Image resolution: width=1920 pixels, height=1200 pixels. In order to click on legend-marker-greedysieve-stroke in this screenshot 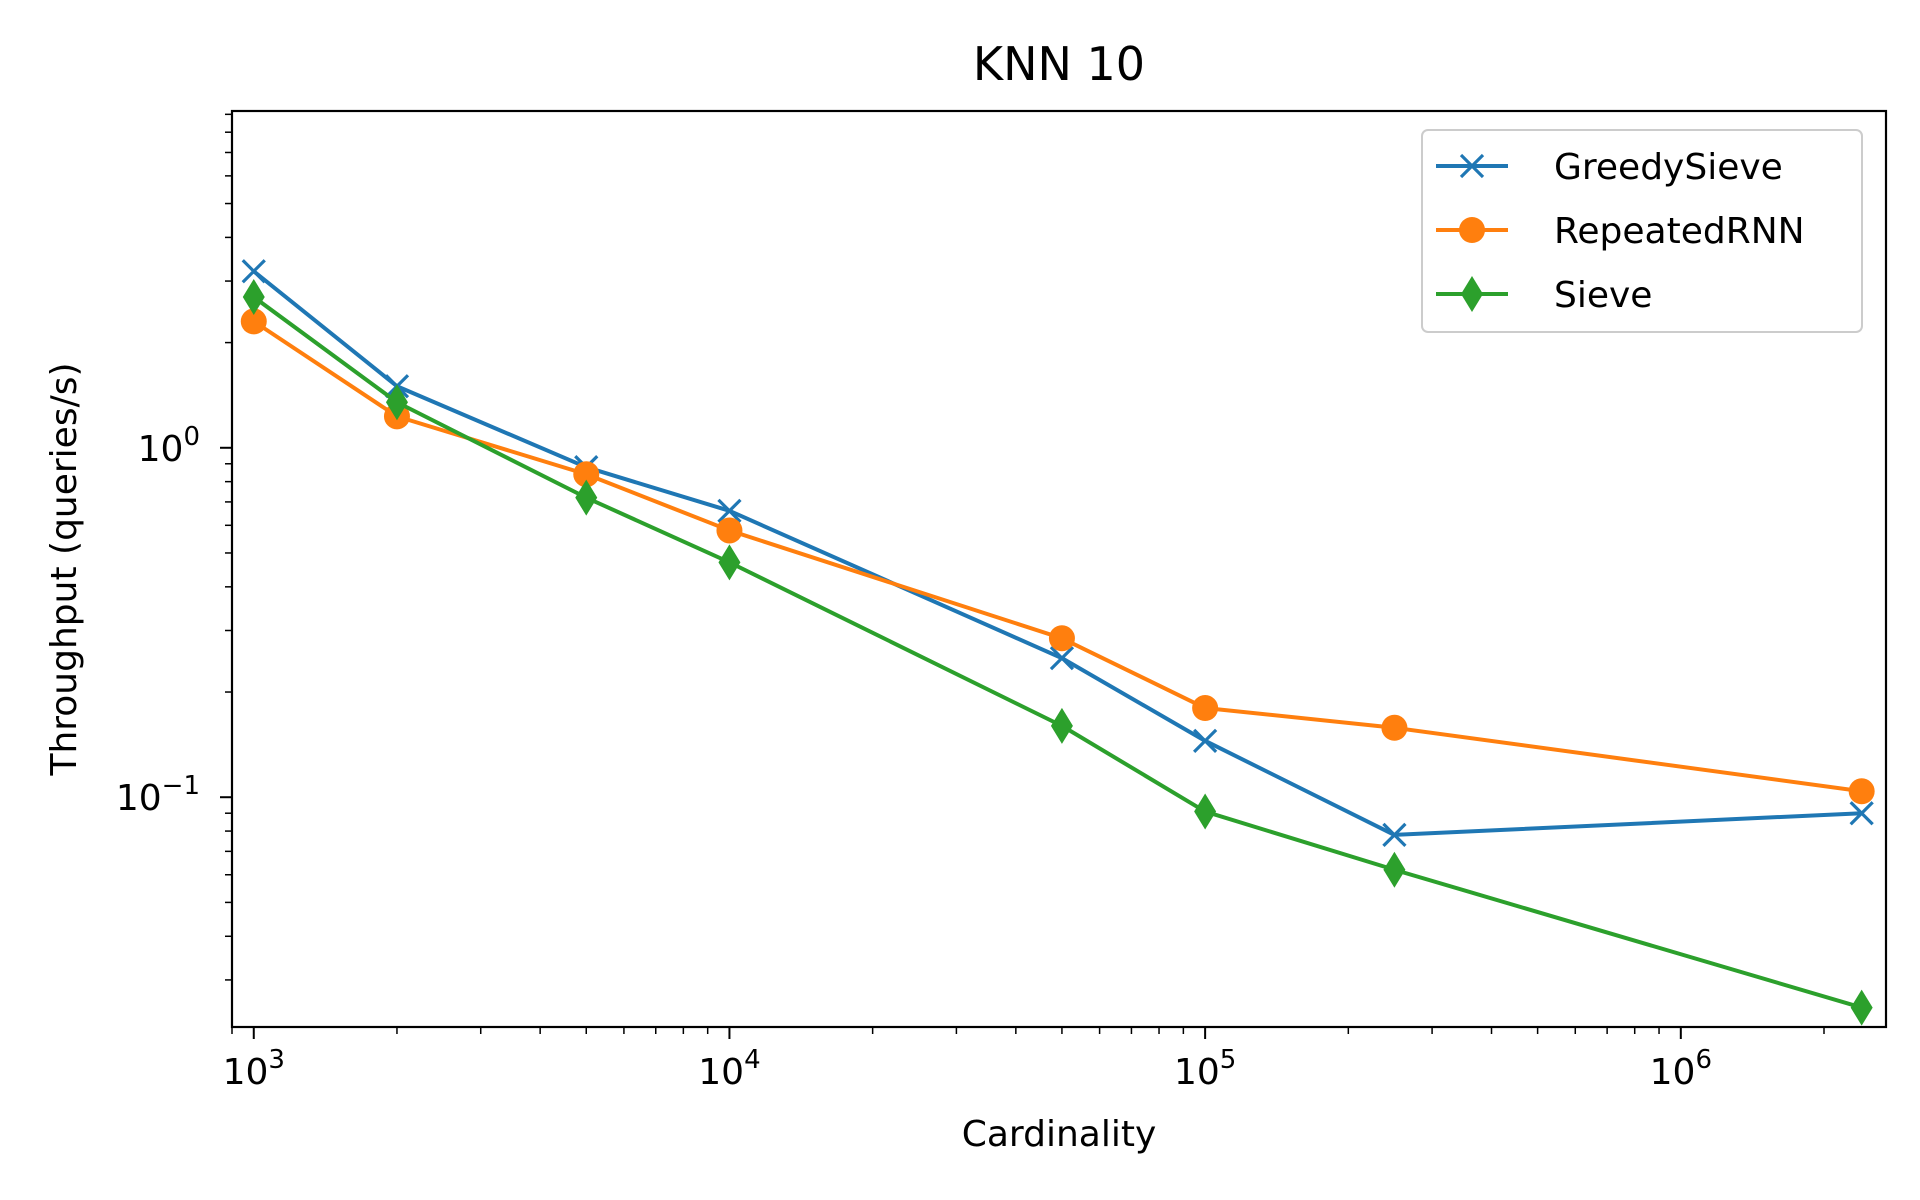, I will do `click(1472, 166)`.